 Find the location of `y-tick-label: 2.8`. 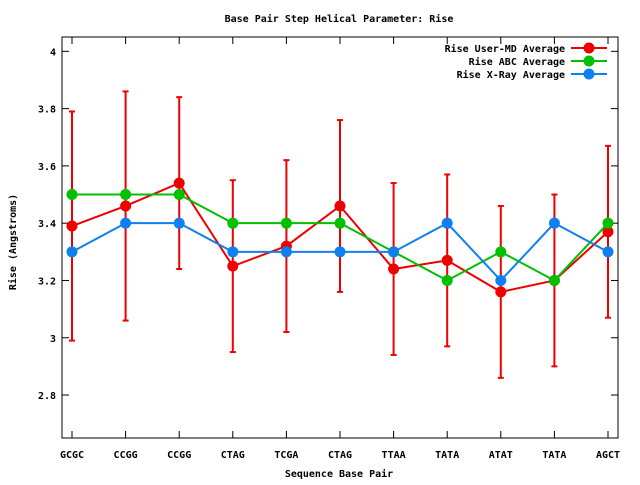

y-tick-label: 2.8 is located at coordinates (47, 396).